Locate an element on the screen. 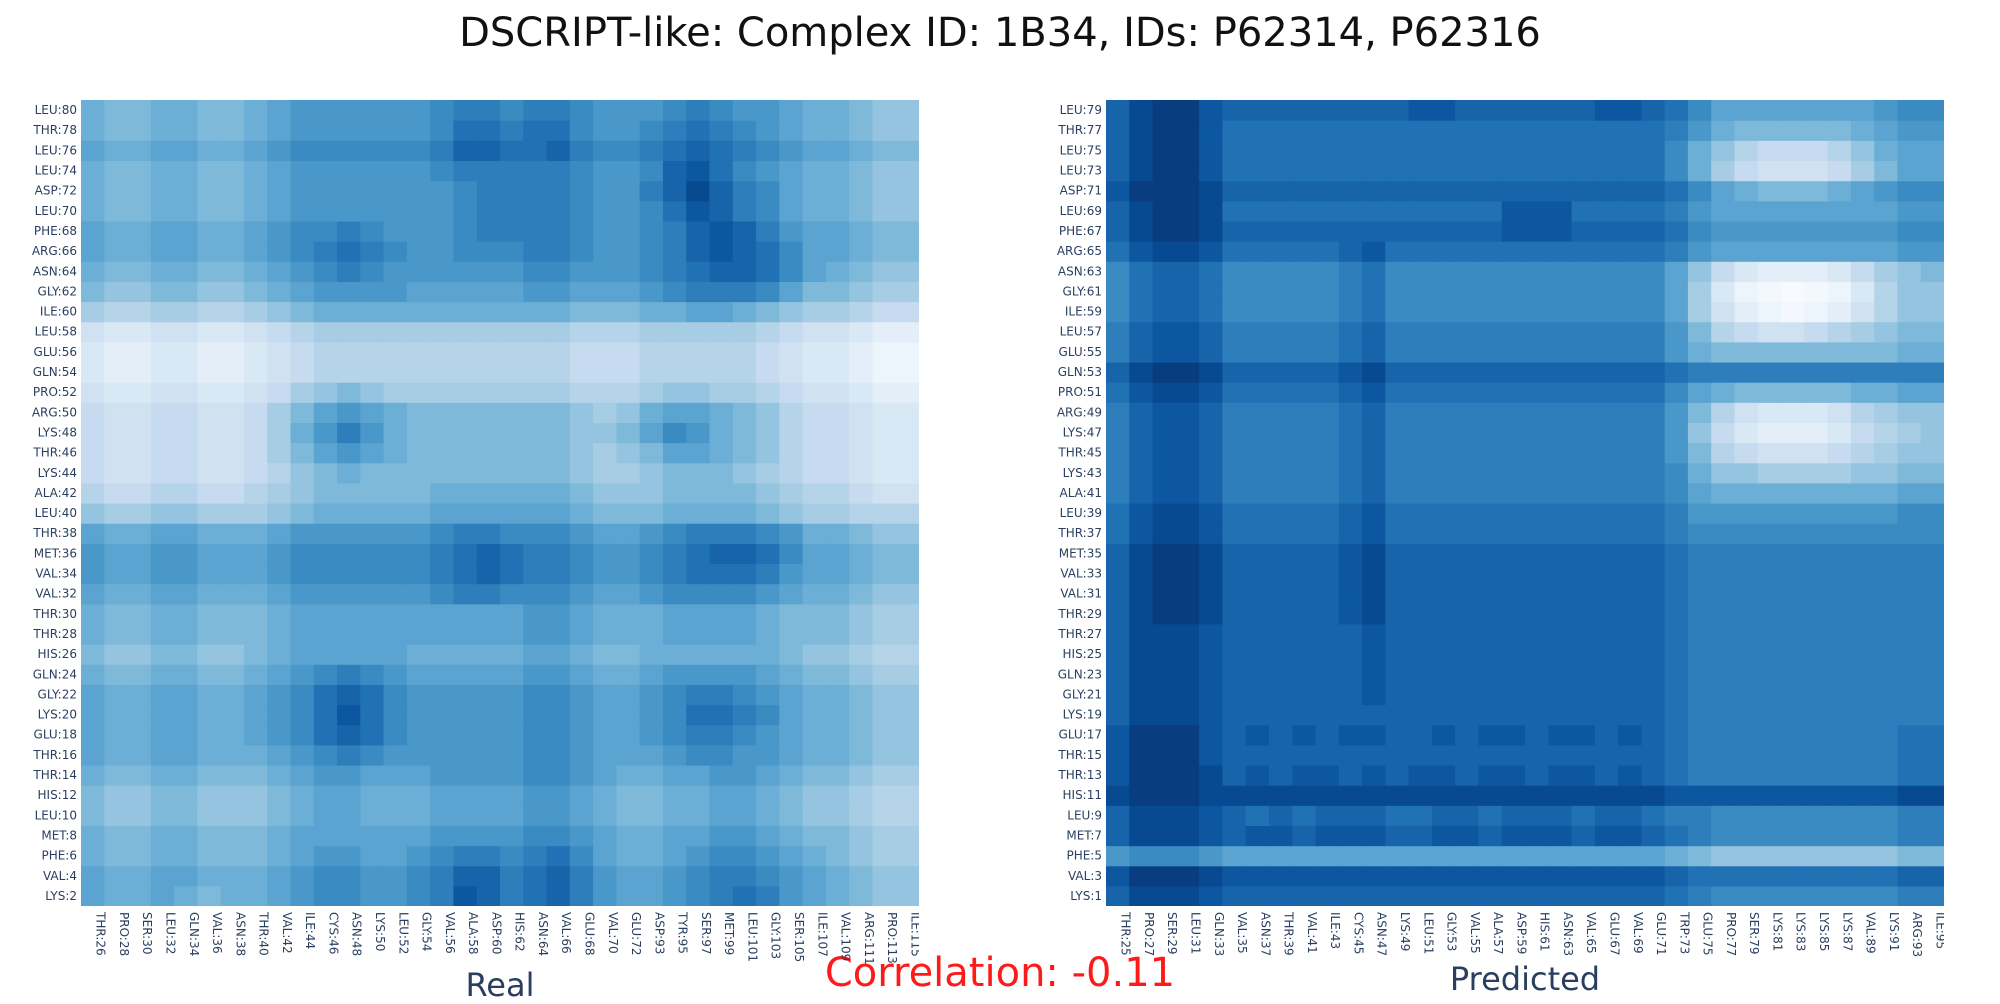  y-tick-label: THR:27 is located at coordinates (1079, 634).